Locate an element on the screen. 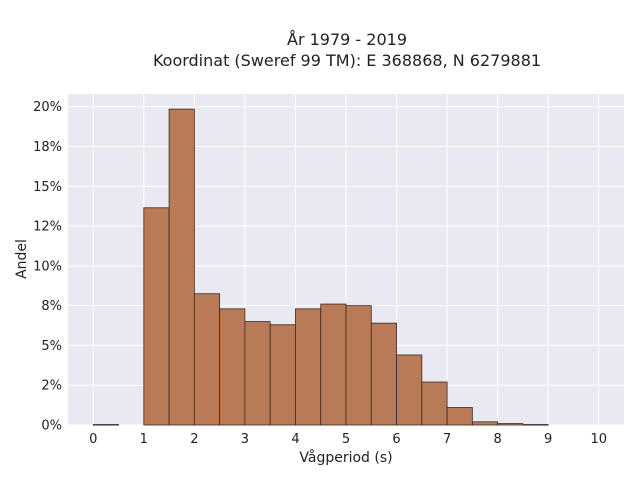 This screenshot has width=640, height=480. x-tick-label: 7 is located at coordinates (447, 439).